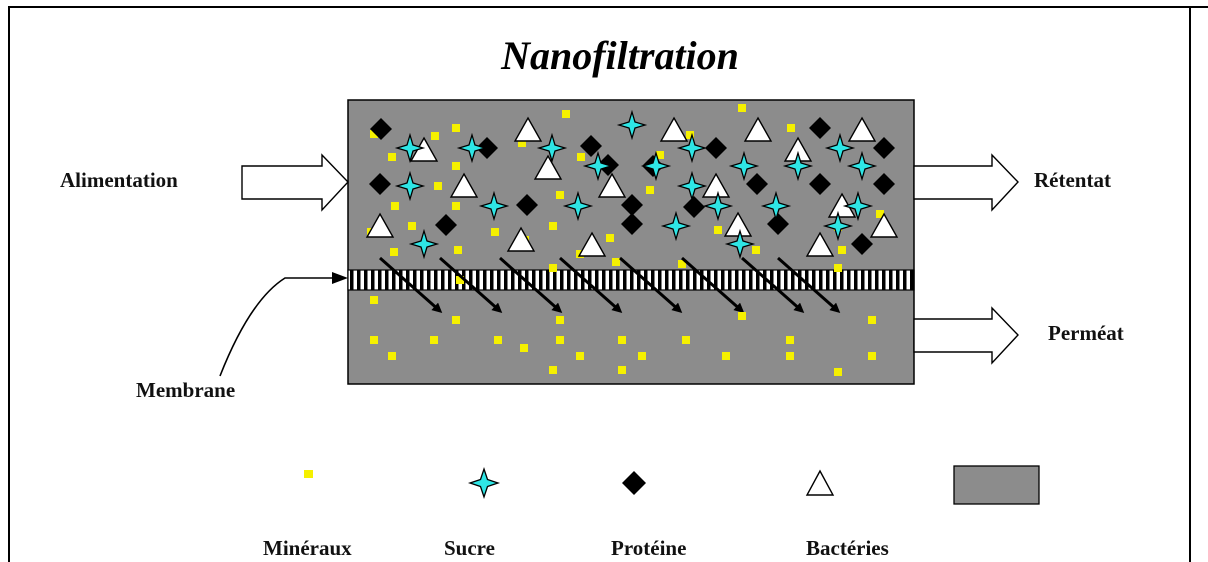 This screenshot has height=562, width=1208. Describe the element at coordinates (847, 548) in the screenshot. I see `legend-label-bacteria: Bactéries` at that location.